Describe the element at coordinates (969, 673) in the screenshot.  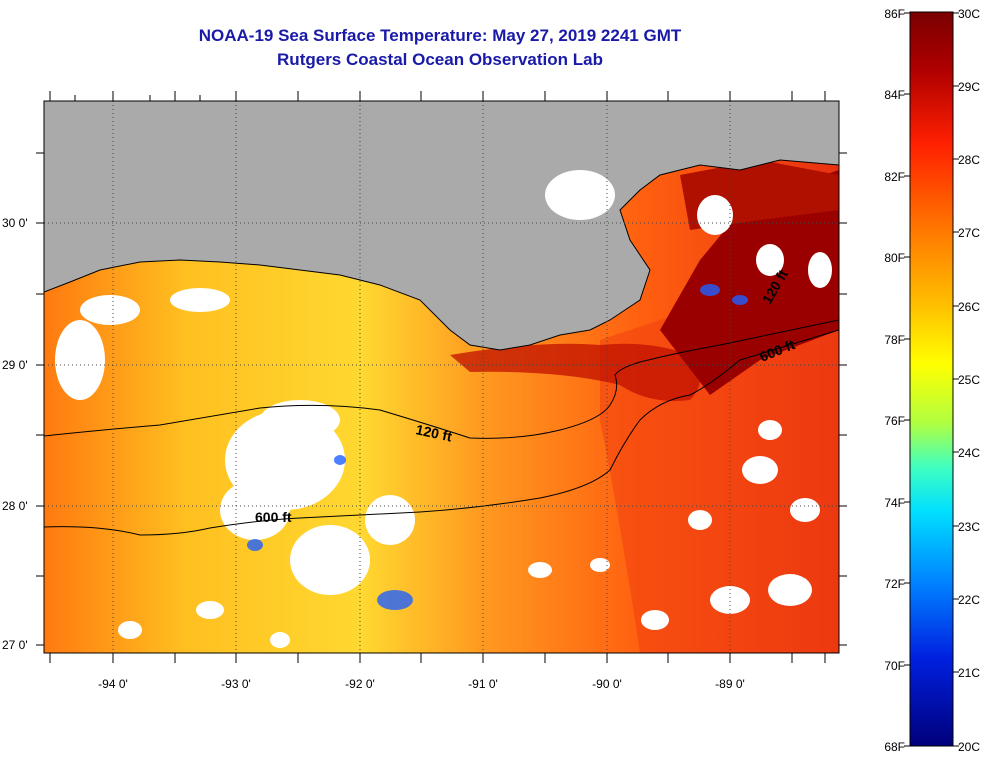
I see `cbar-c-label: 21C` at that location.